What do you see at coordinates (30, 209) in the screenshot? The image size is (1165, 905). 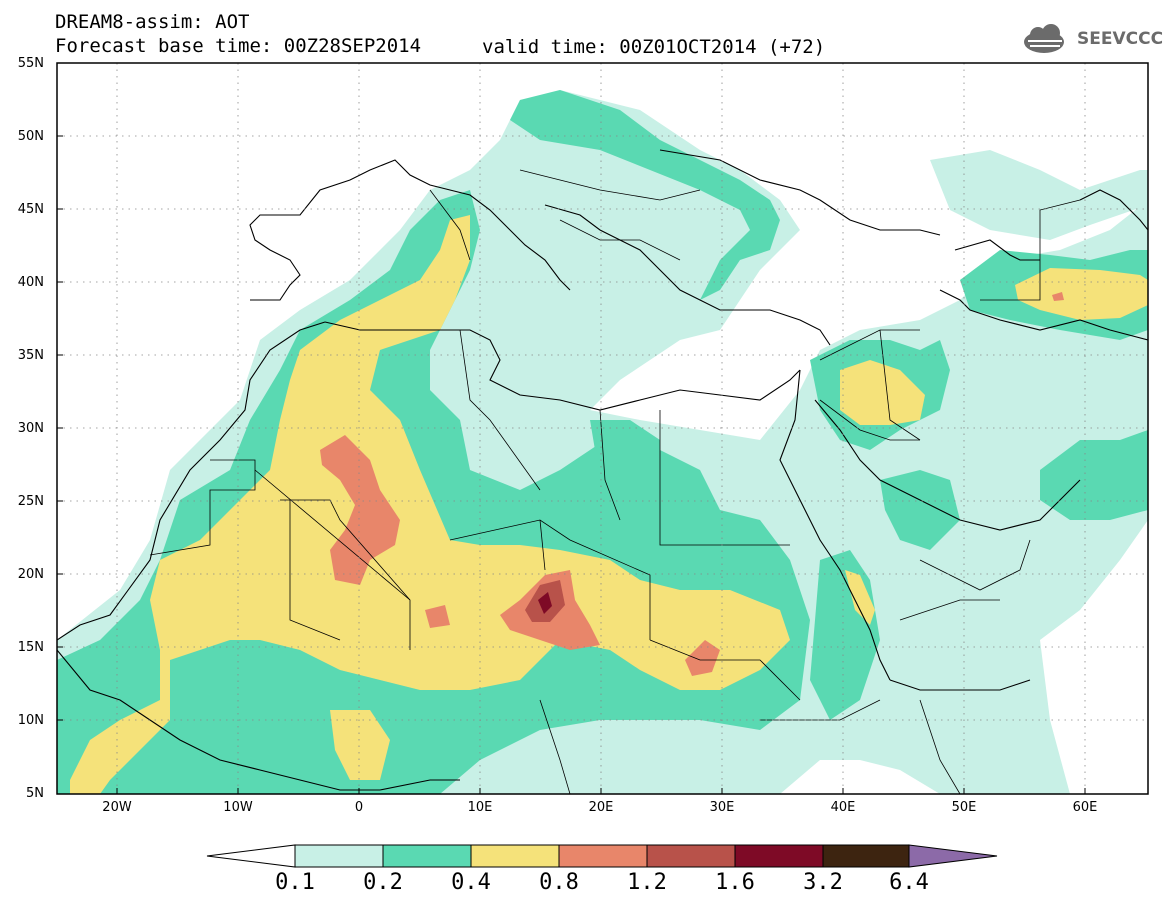 I see `lat-label: 45N` at bounding box center [30, 209].